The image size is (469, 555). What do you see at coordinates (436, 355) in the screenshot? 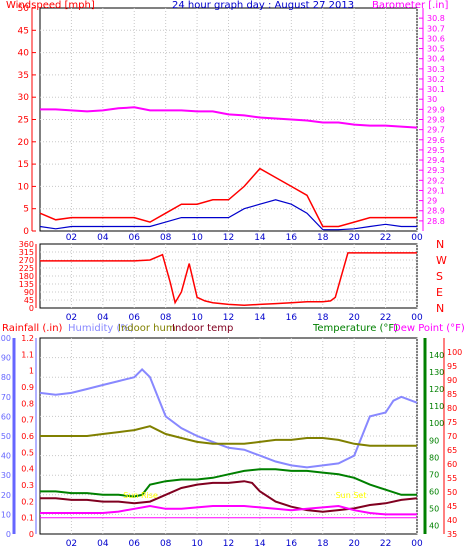
I see `temperature-axis-tick-label: 140` at bounding box center [436, 355].